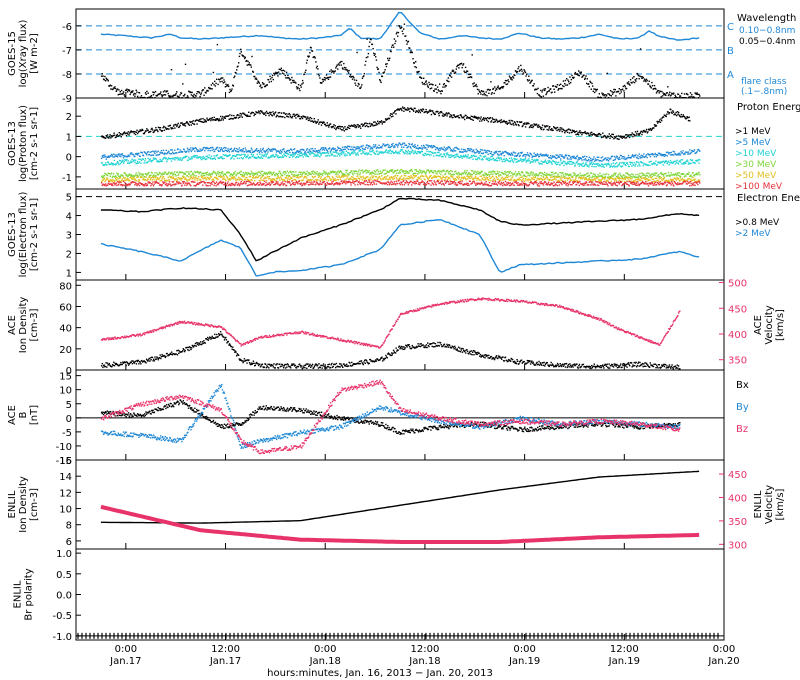 This screenshot has width=800, height=680. I want to click on series--10-mev, so click(400, 158).